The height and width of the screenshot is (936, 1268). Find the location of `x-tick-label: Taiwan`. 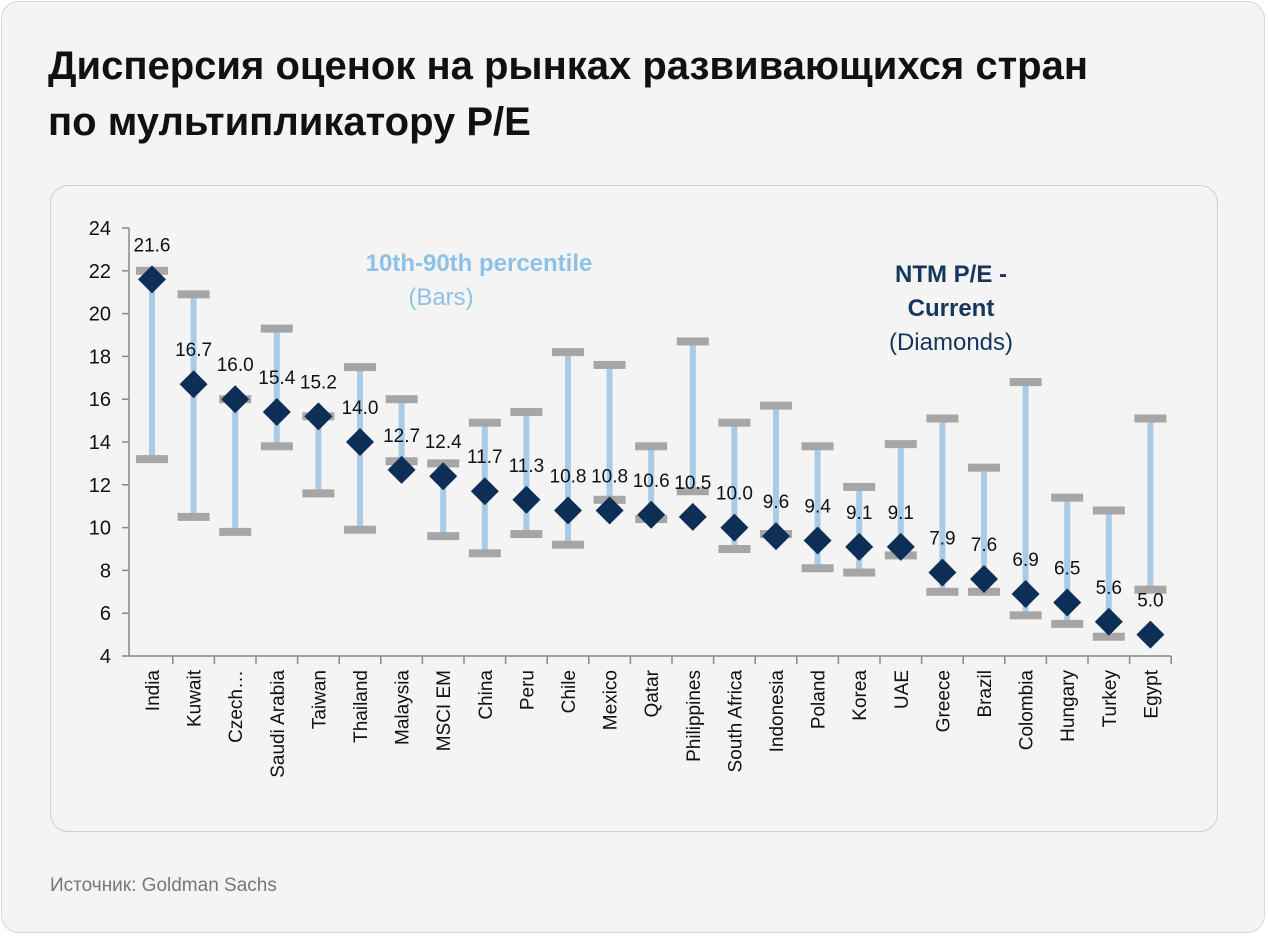

x-tick-label: Taiwan is located at coordinates (319, 699).